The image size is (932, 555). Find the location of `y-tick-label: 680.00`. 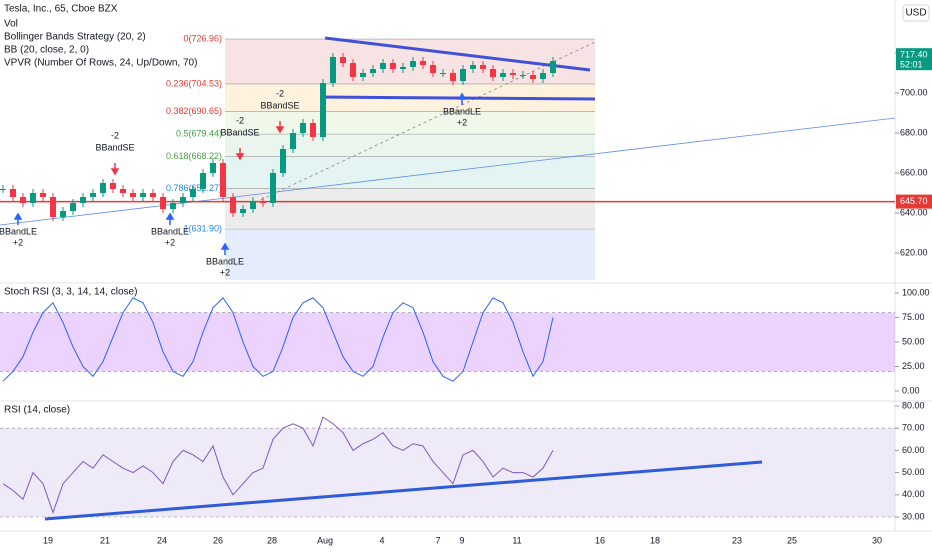

y-tick-label: 680.00 is located at coordinates (914, 132).